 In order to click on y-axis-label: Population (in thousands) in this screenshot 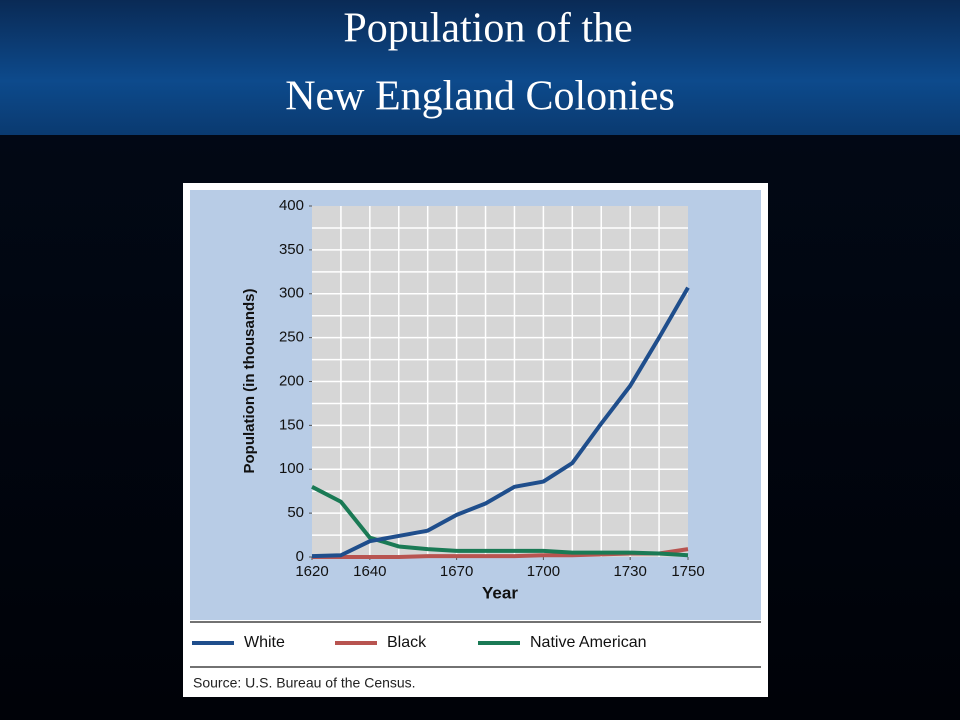, I will do `click(249, 381)`.